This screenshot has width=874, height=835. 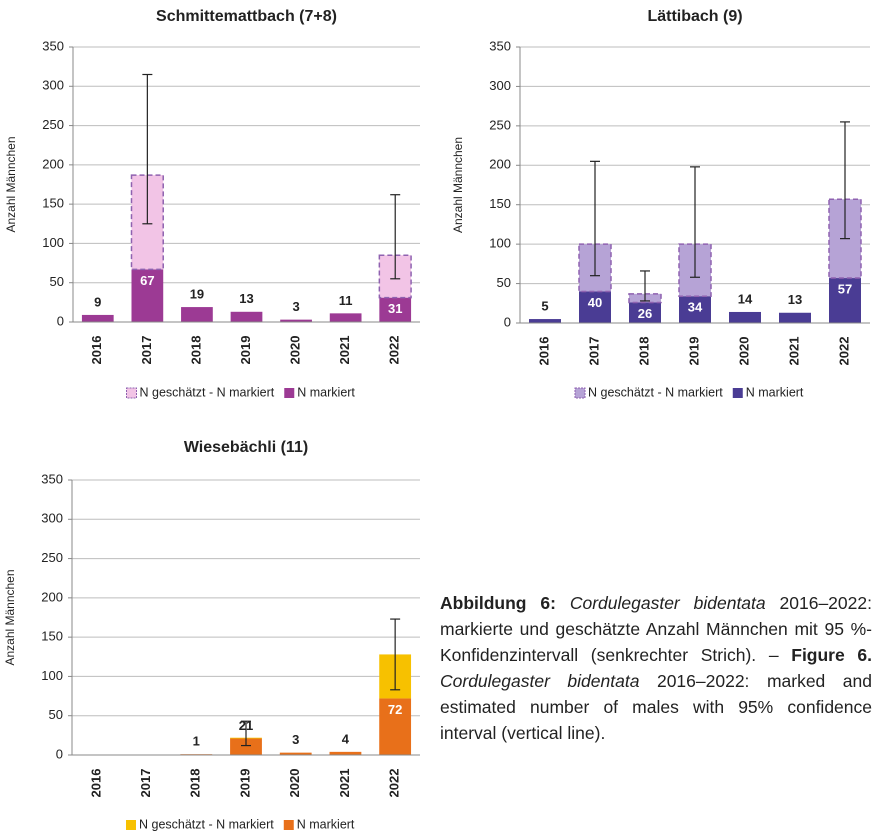 What do you see at coordinates (326, 392) in the screenshot?
I see `legend-label: N markiert` at bounding box center [326, 392].